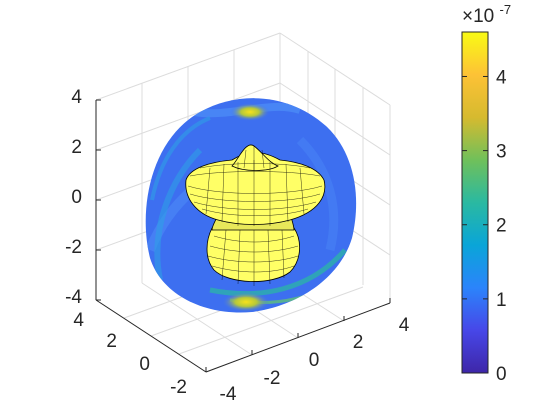  I want to click on colorbar-tick-label: 2, so click(501, 226).